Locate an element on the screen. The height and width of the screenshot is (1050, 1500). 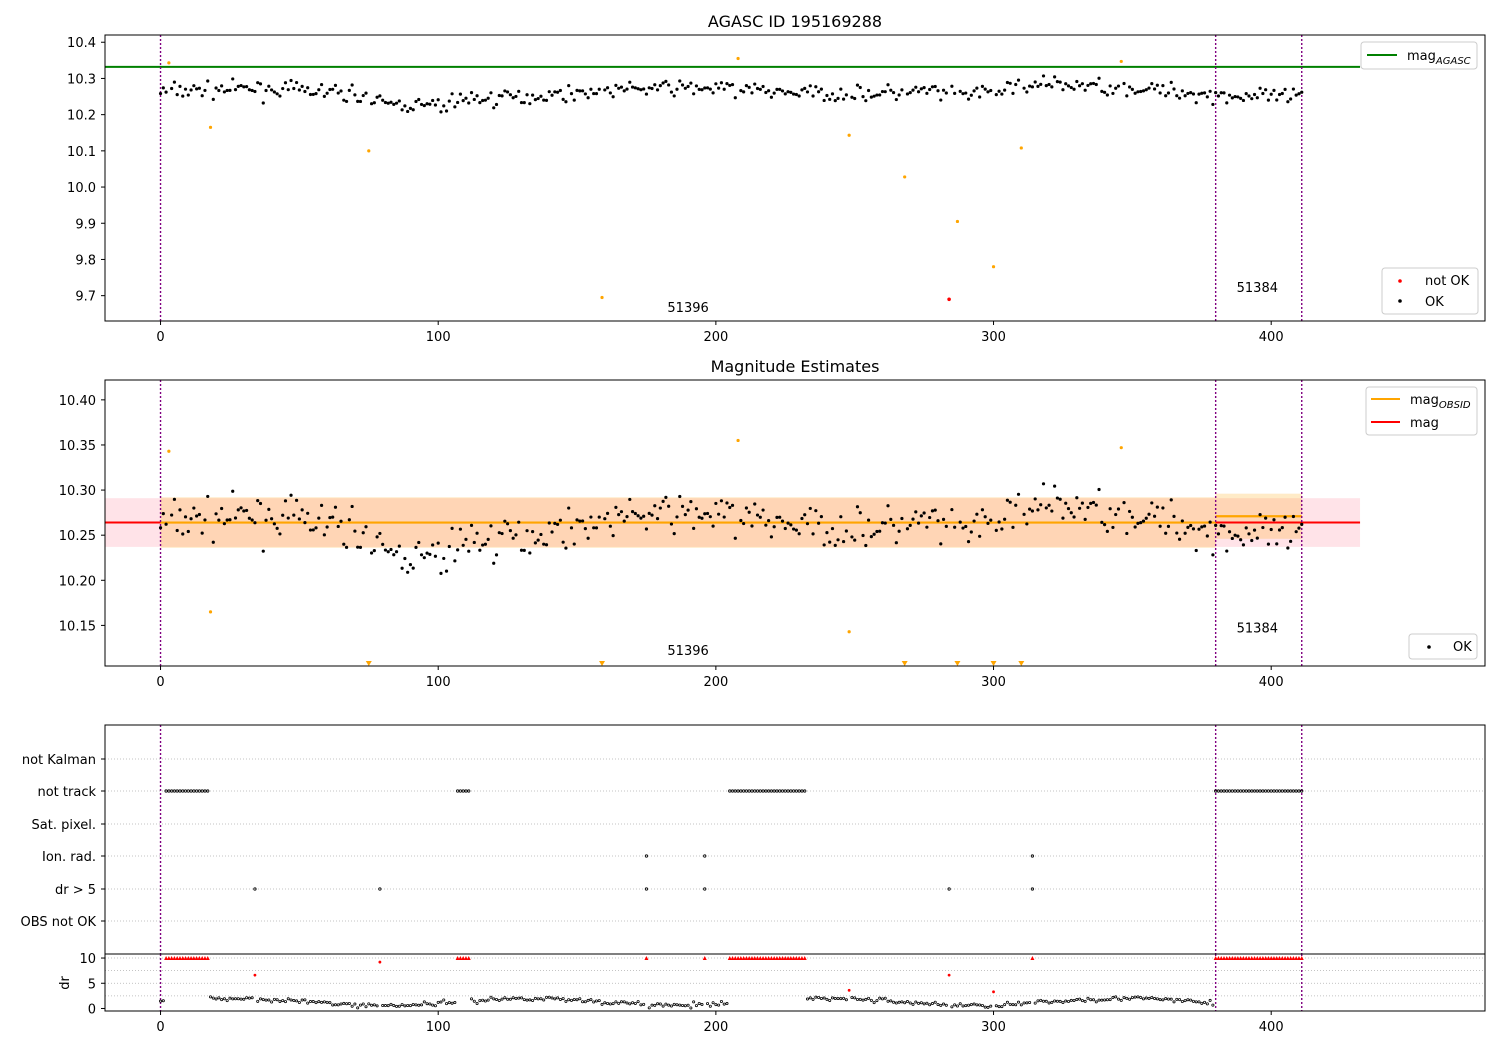
svg-text: magAGASC is located at coordinates (1439, 58).